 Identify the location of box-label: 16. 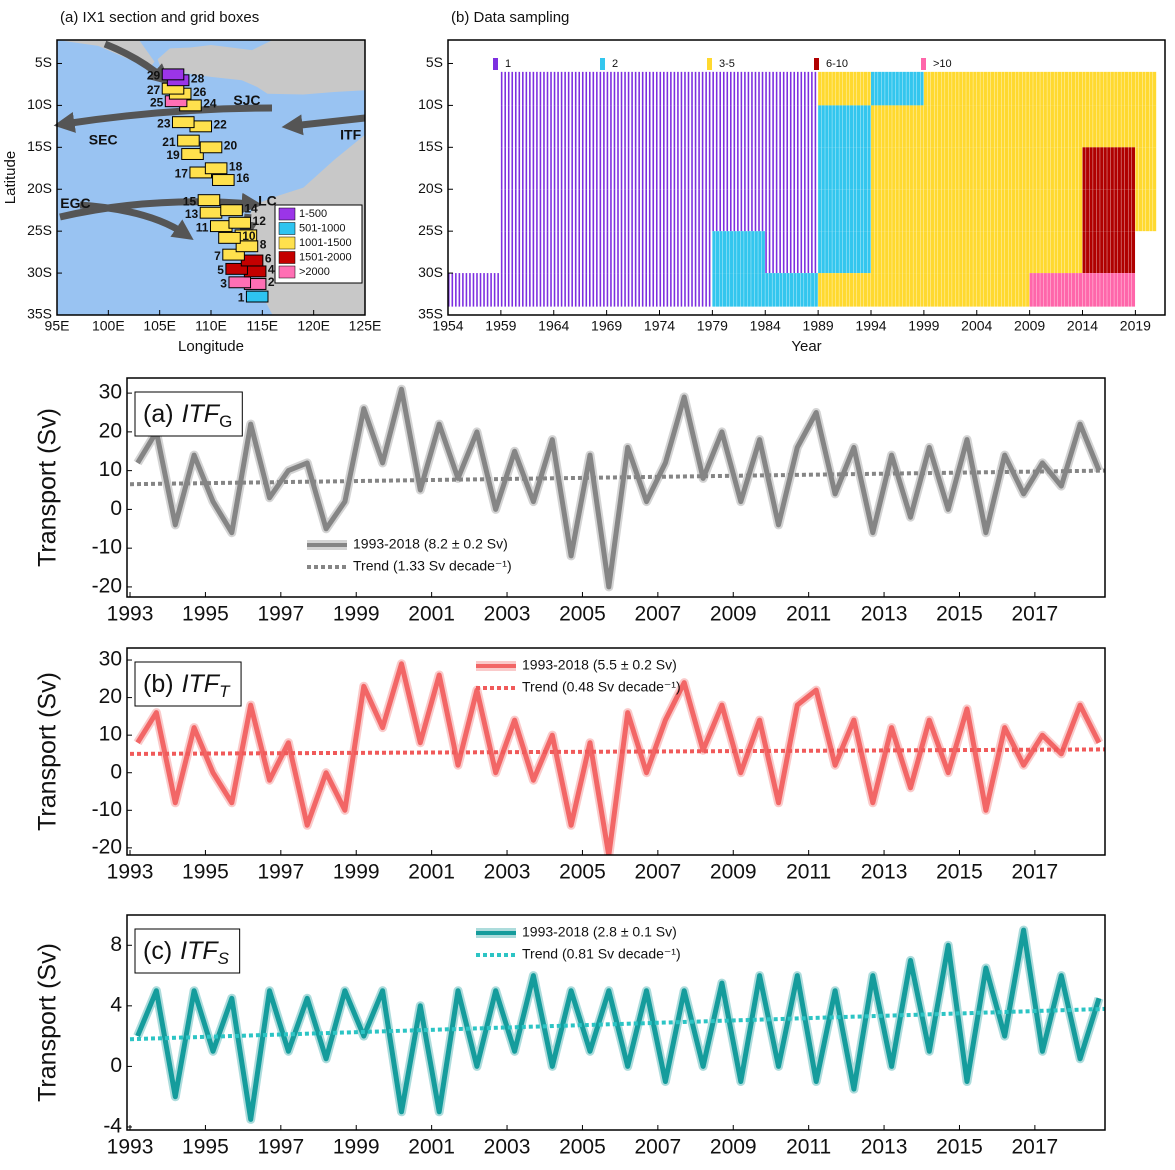
(243, 178).